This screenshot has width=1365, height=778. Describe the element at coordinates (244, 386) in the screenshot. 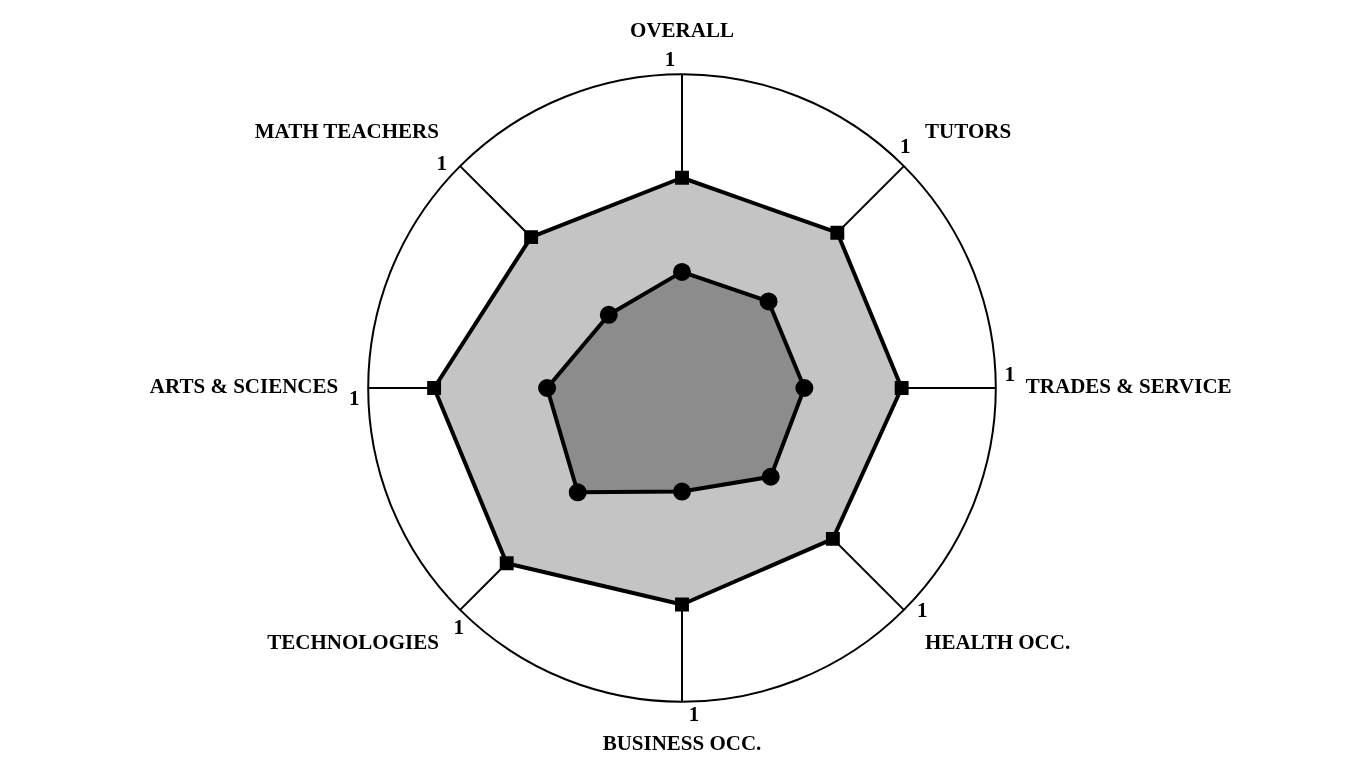

I see `spoke-label: ARTS & SCIENCES` at that location.